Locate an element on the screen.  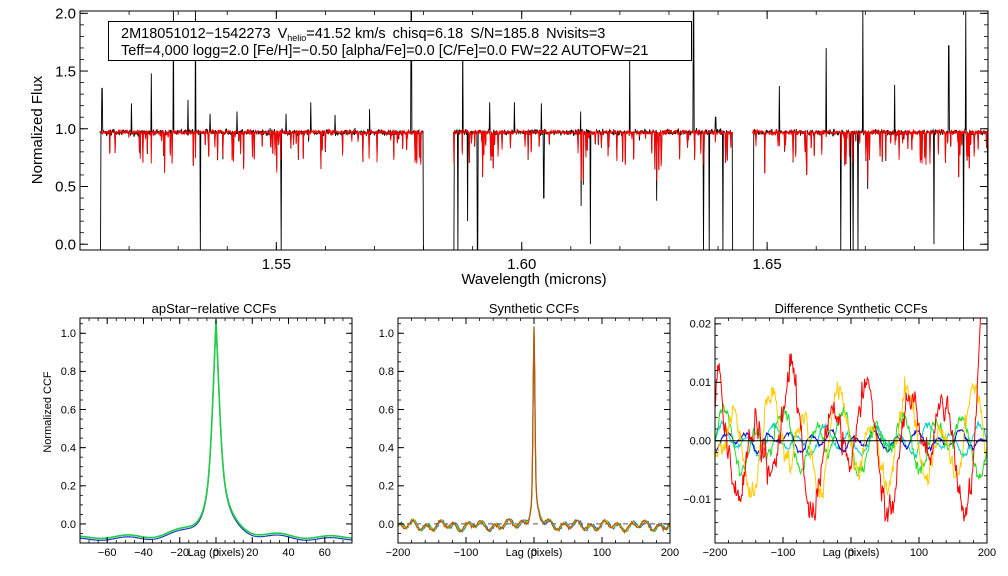
difference-ccf-frame is located at coordinates (851, 430).